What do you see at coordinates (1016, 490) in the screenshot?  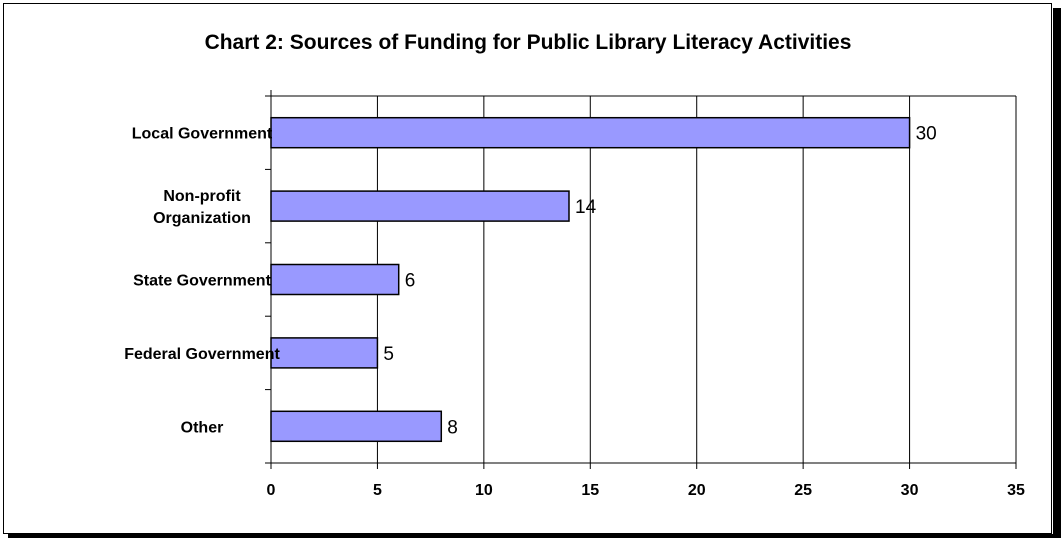 I see `x-tick-label-35: 35` at bounding box center [1016, 490].